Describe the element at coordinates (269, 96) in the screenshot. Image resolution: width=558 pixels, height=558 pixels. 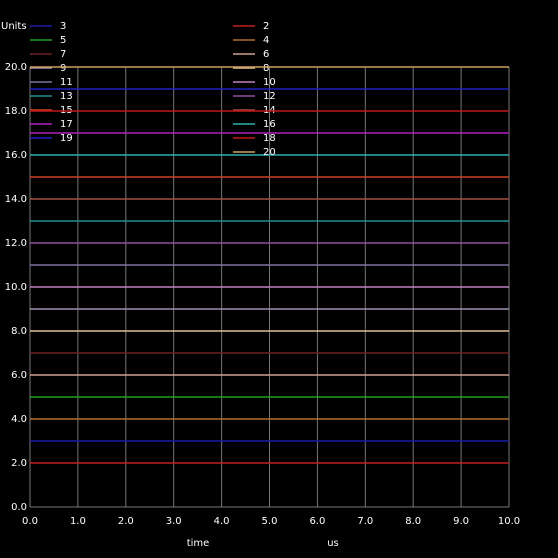
I see `legend-label: 12` at that location.